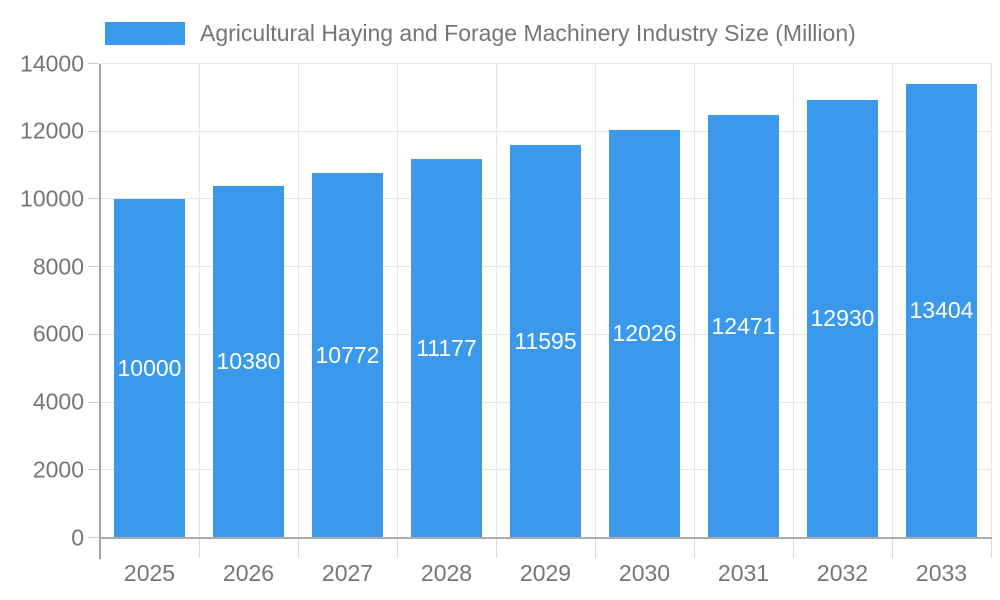 The height and width of the screenshot is (600, 1000). I want to click on bar-value-label: 13404, so click(941, 310).